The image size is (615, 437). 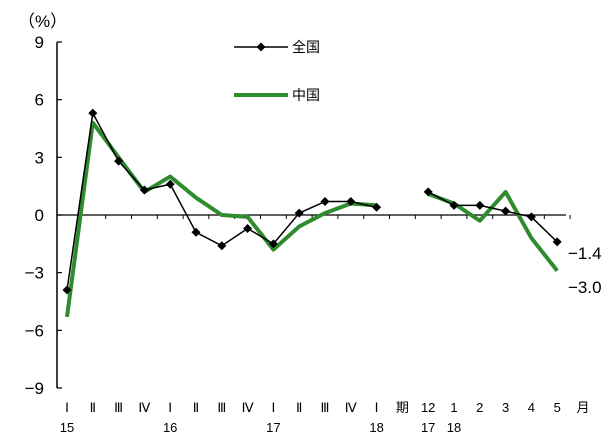 What do you see at coordinates (42, 21) in the screenshot?
I see `unit-label: （%）` at bounding box center [42, 21].